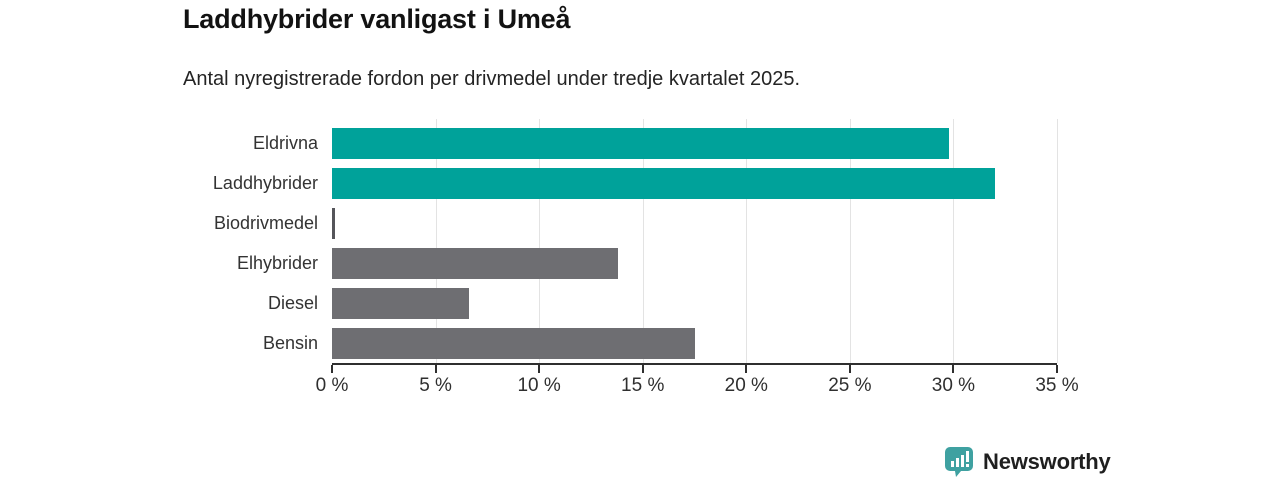 The image size is (1280, 480). I want to click on category-label: Elhybrider, so click(277, 262).